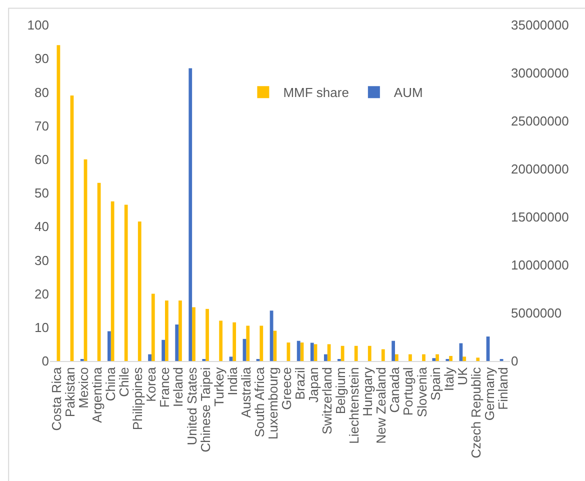 This screenshot has width=585, height=481. Describe the element at coordinates (540, 217) in the screenshot. I see `y2-tick-label: 15000000` at that location.